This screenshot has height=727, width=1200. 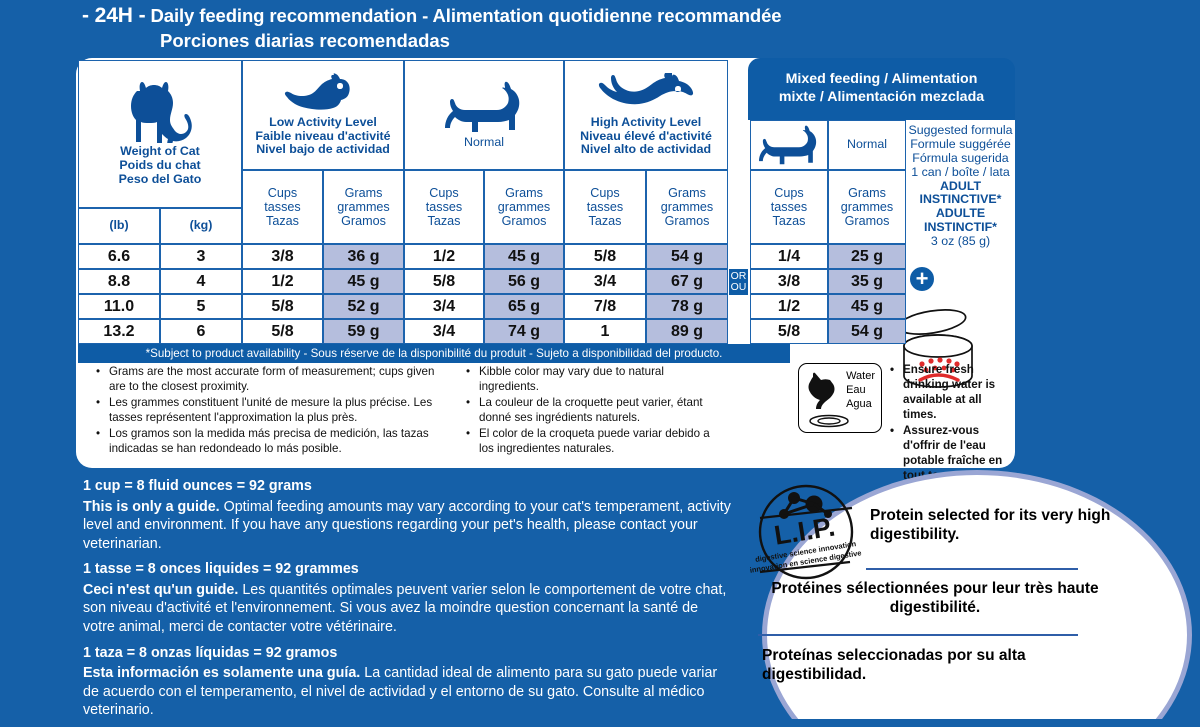 What do you see at coordinates (687, 281) in the screenshot?
I see `cell-high_g-row2: 67 g` at bounding box center [687, 281].